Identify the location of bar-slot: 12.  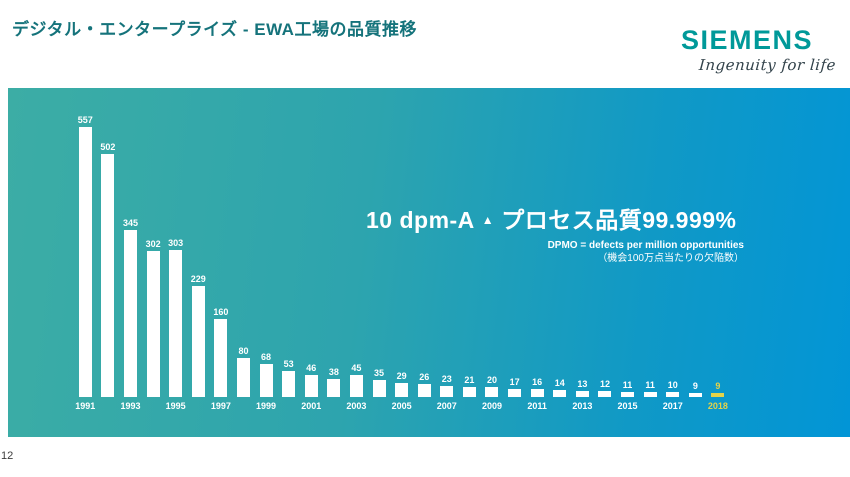
(605, 242).